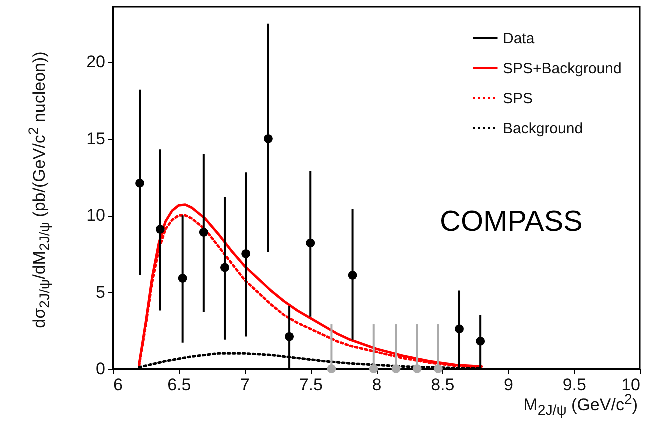 The width and height of the screenshot is (652, 421). Describe the element at coordinates (118, 385) in the screenshot. I see `x-tick-label: 6` at that location.